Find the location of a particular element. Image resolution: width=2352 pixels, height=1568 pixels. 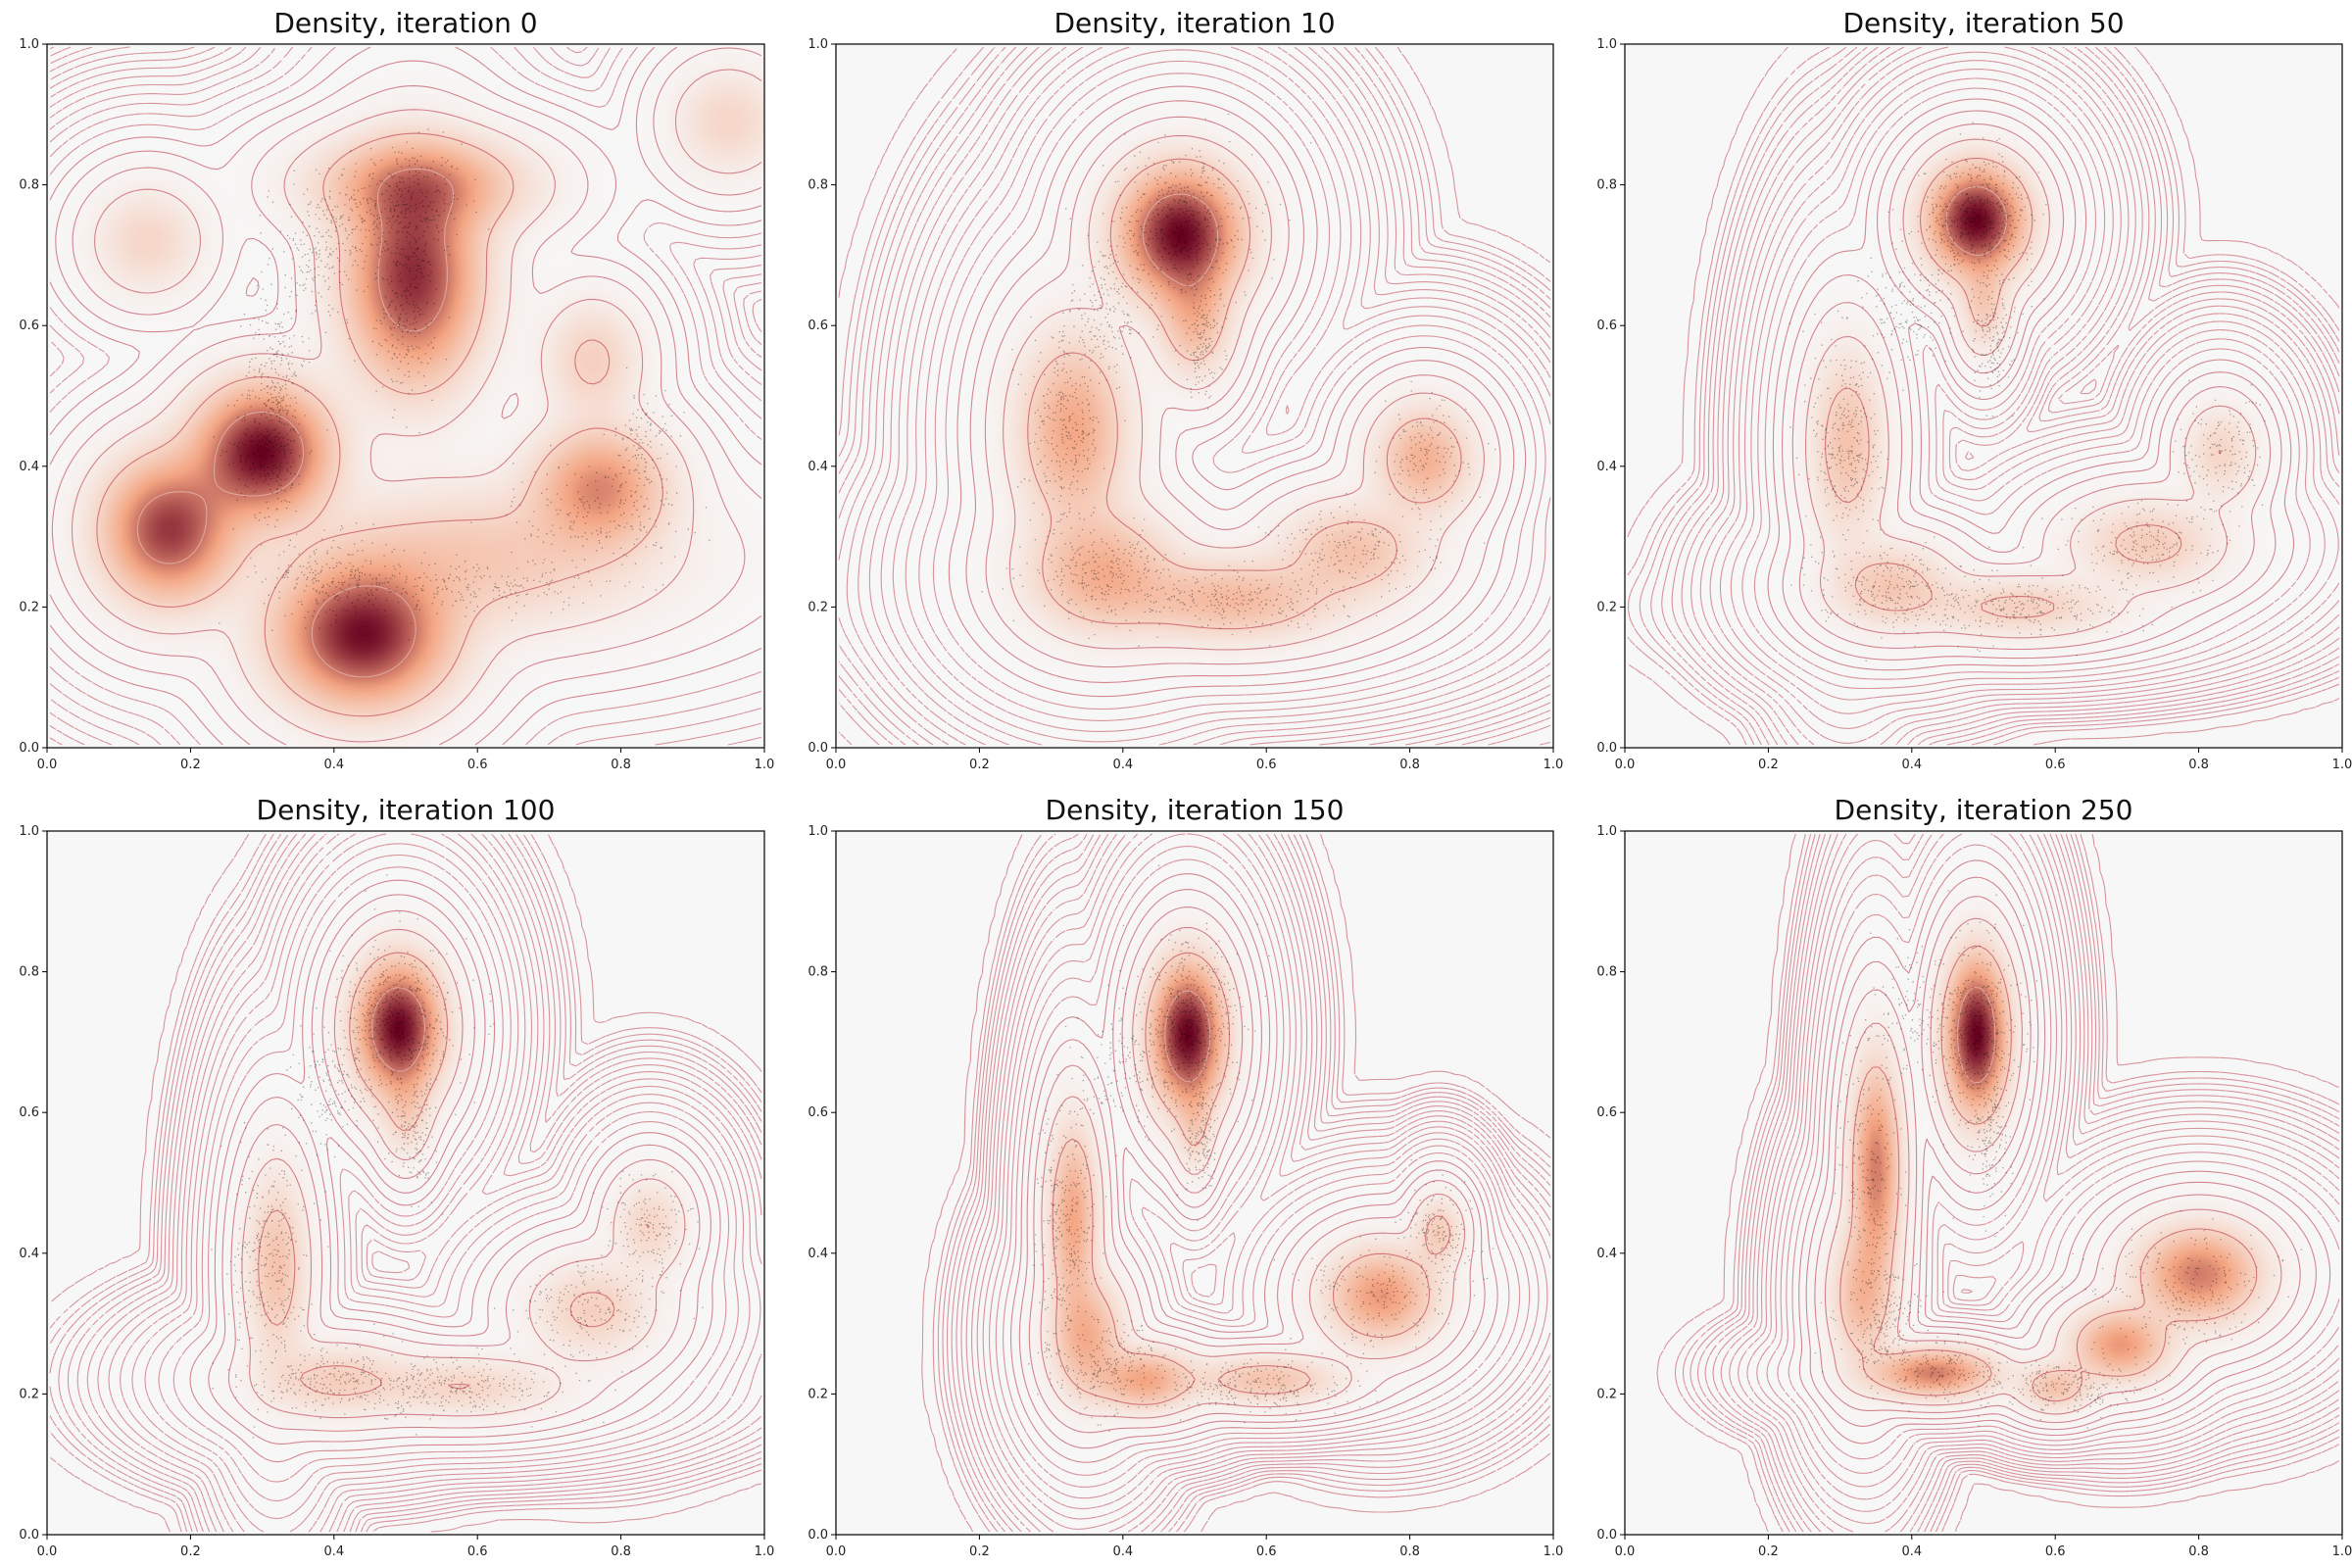

subplot-title: Density, iteration 0 is located at coordinates (405, 23).